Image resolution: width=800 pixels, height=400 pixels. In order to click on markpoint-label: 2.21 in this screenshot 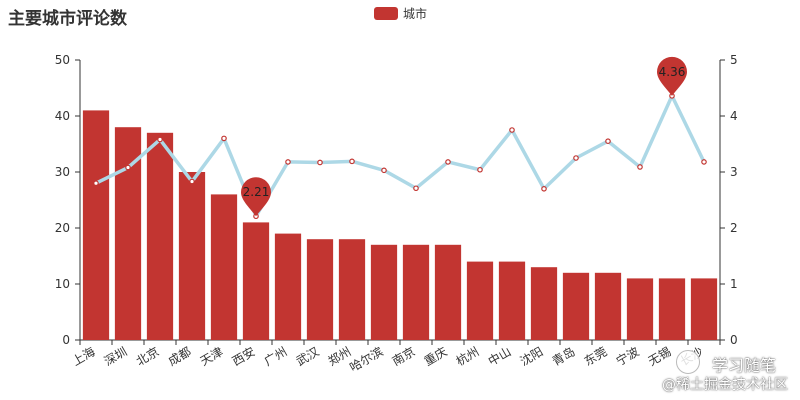, I will do `click(256, 192)`.